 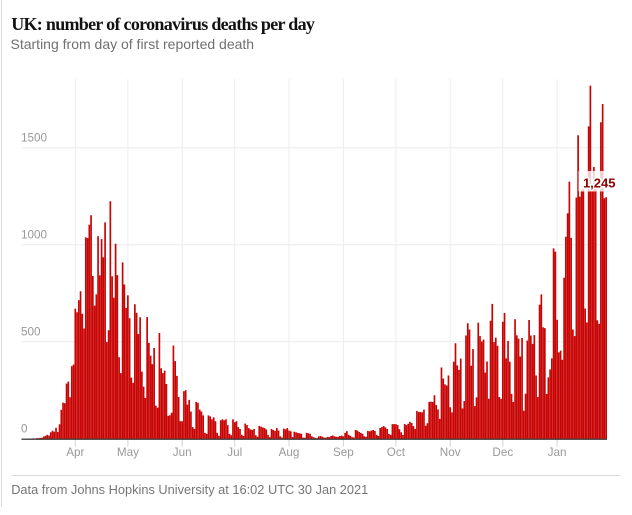 I want to click on svg-text: 1500, so click(x=34, y=138).